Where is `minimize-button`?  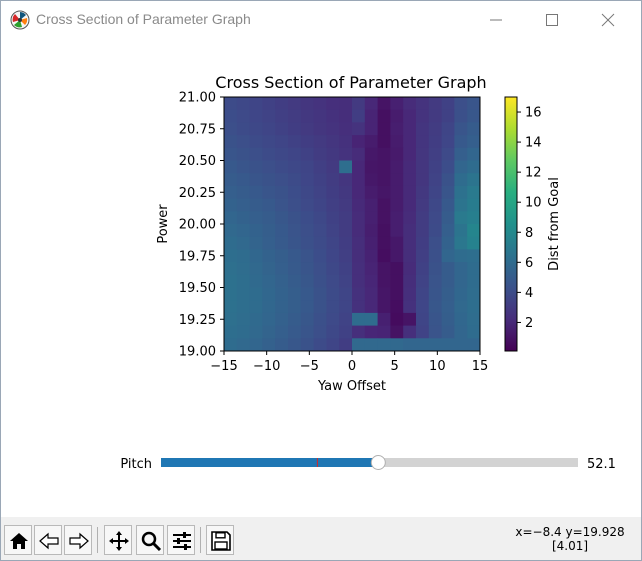 minimize-button is located at coordinates (496, 20).